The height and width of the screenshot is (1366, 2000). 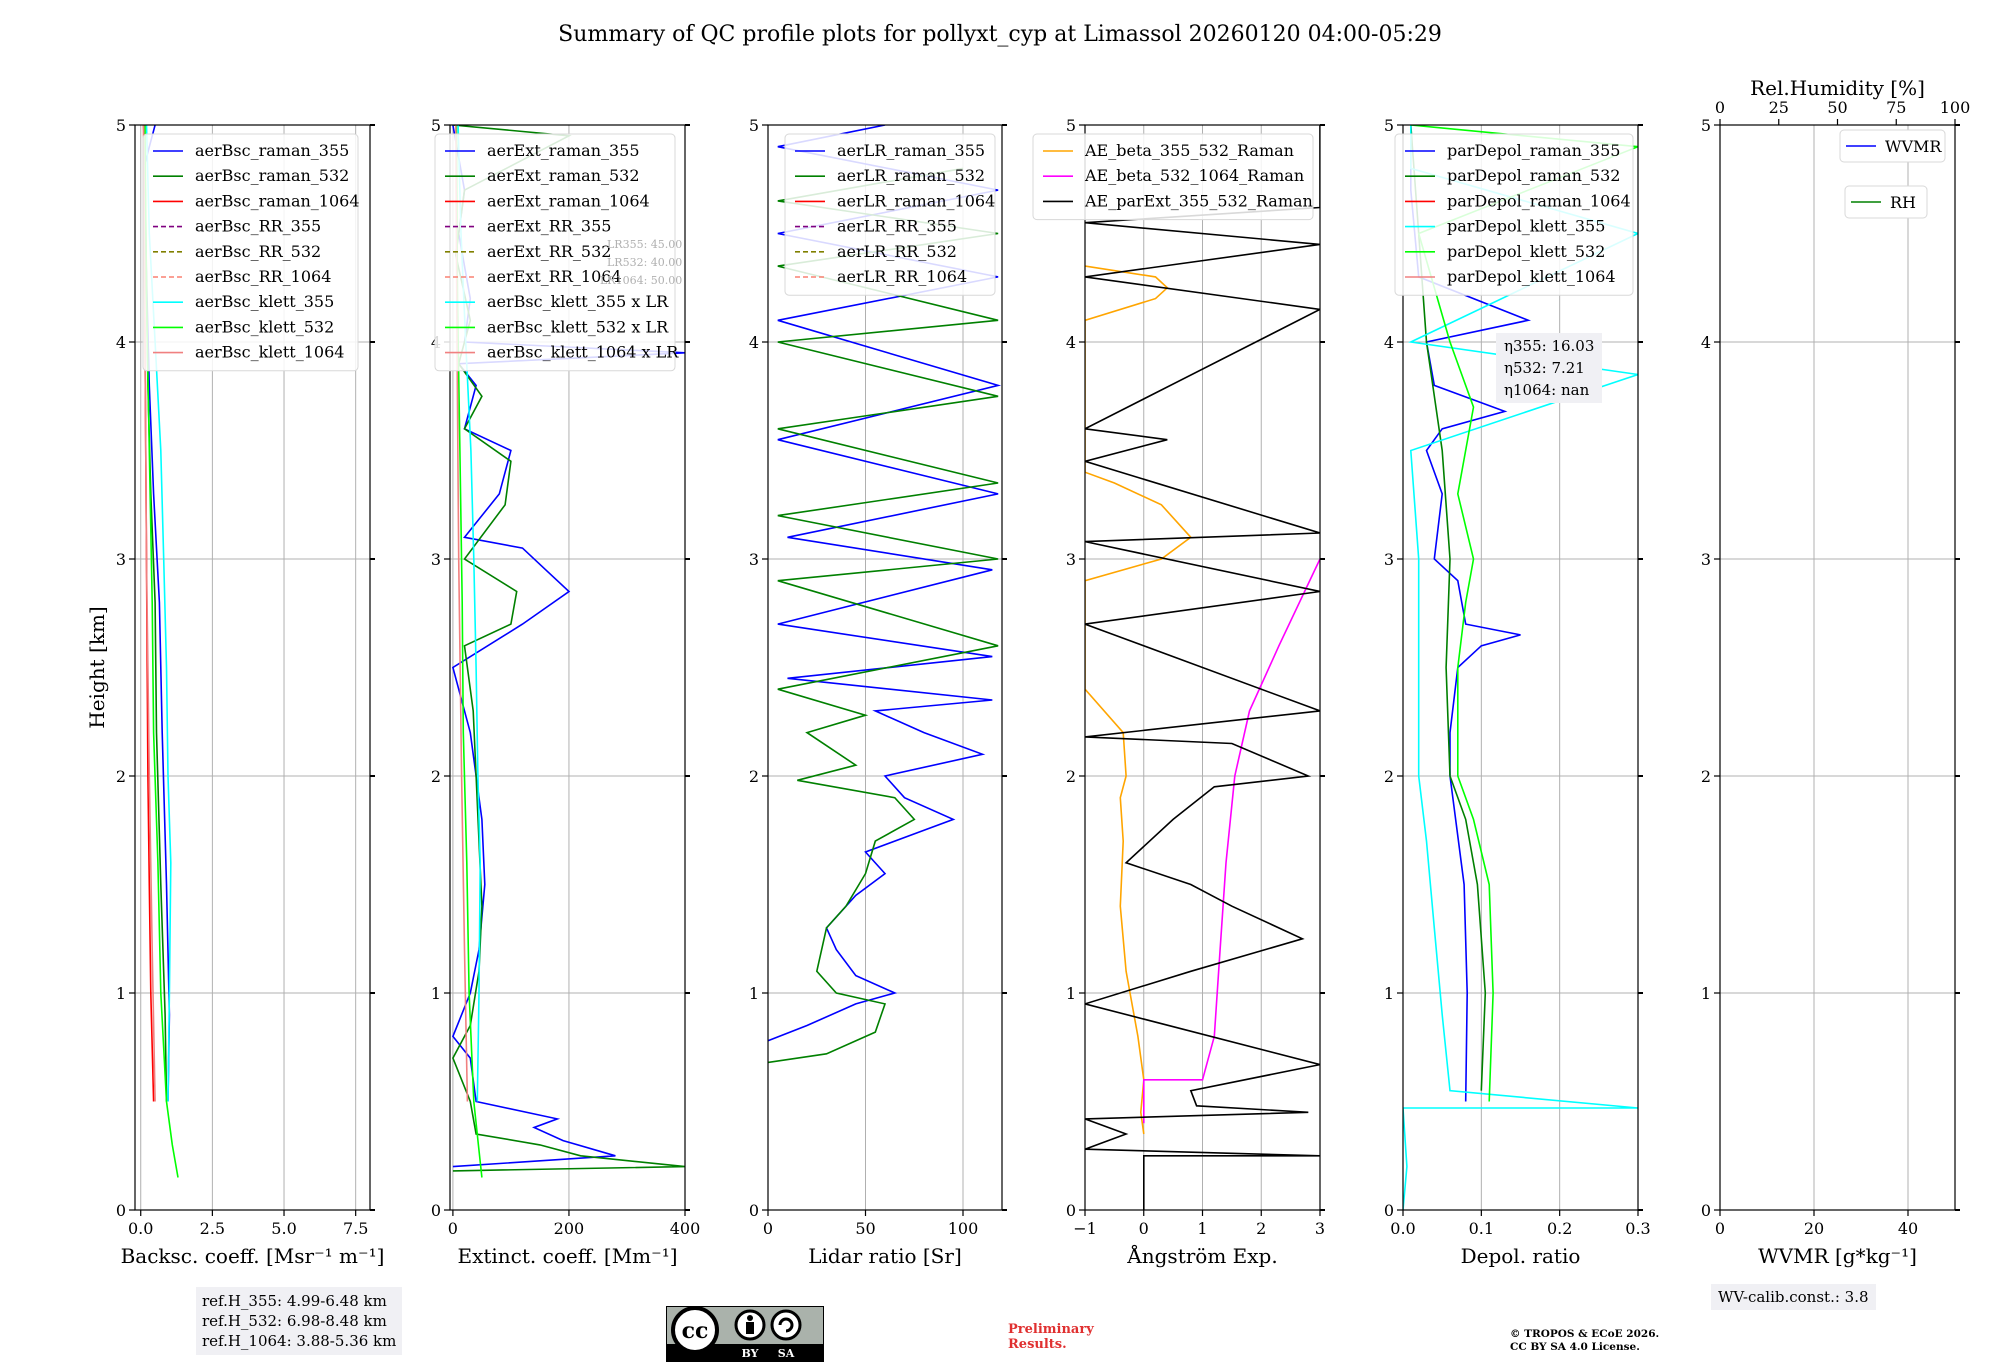 I want to click on ytick-label-wv-4: 4, so click(x=1706, y=342).